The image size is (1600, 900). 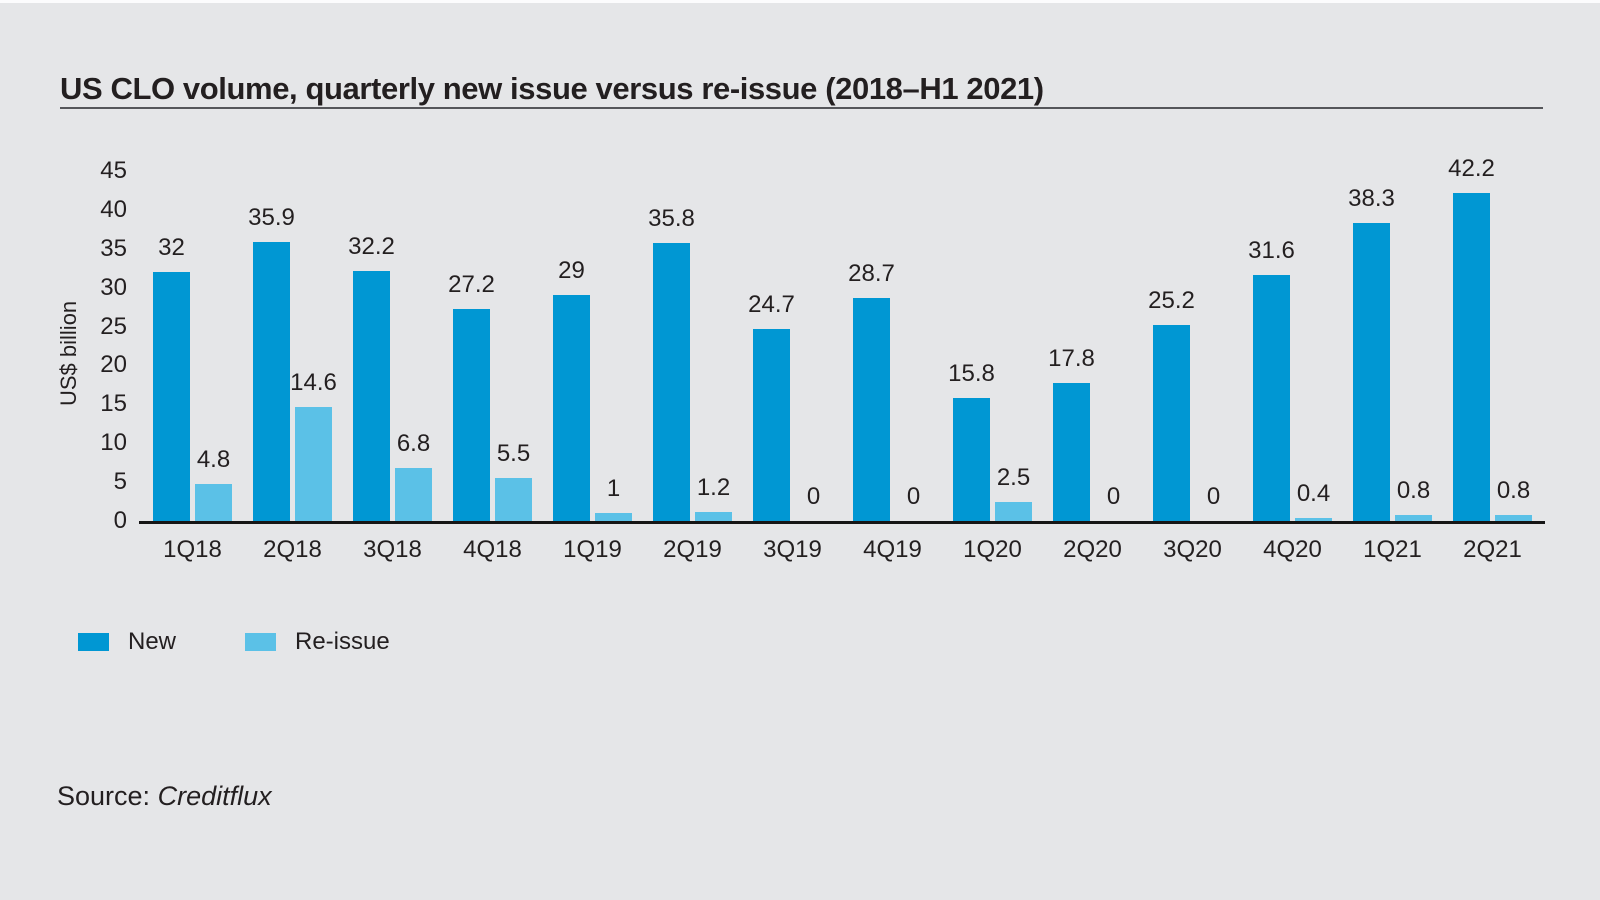 I want to click on source-label: Source:, so click(x=104, y=796).